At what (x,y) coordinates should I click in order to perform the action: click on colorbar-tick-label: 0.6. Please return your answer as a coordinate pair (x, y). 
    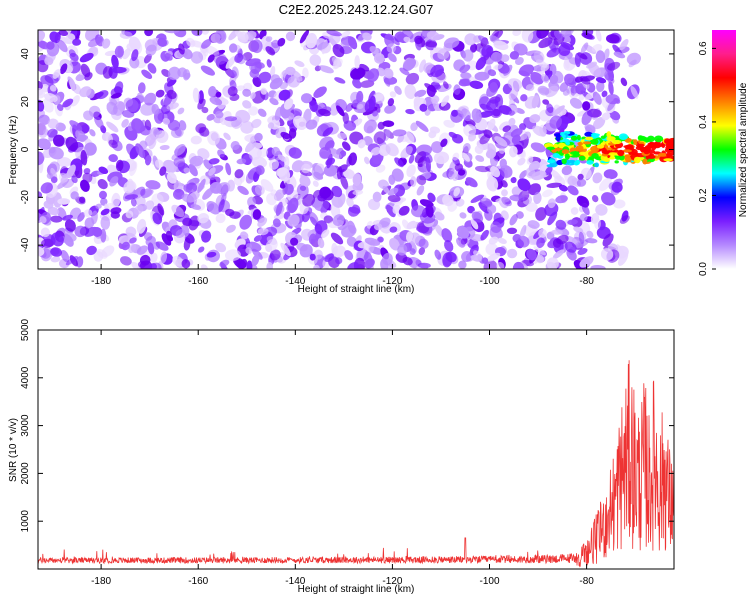
    Looking at the image, I should click on (703, 48).